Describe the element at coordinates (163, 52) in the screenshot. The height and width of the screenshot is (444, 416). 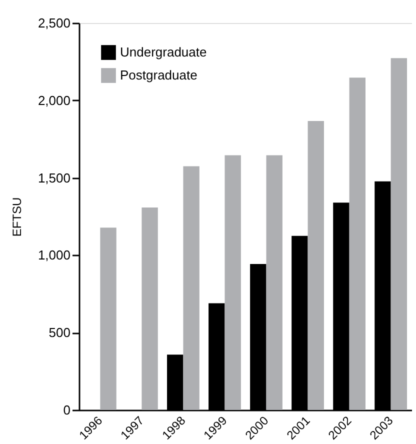
I see `legend-label: Undergraduate` at that location.